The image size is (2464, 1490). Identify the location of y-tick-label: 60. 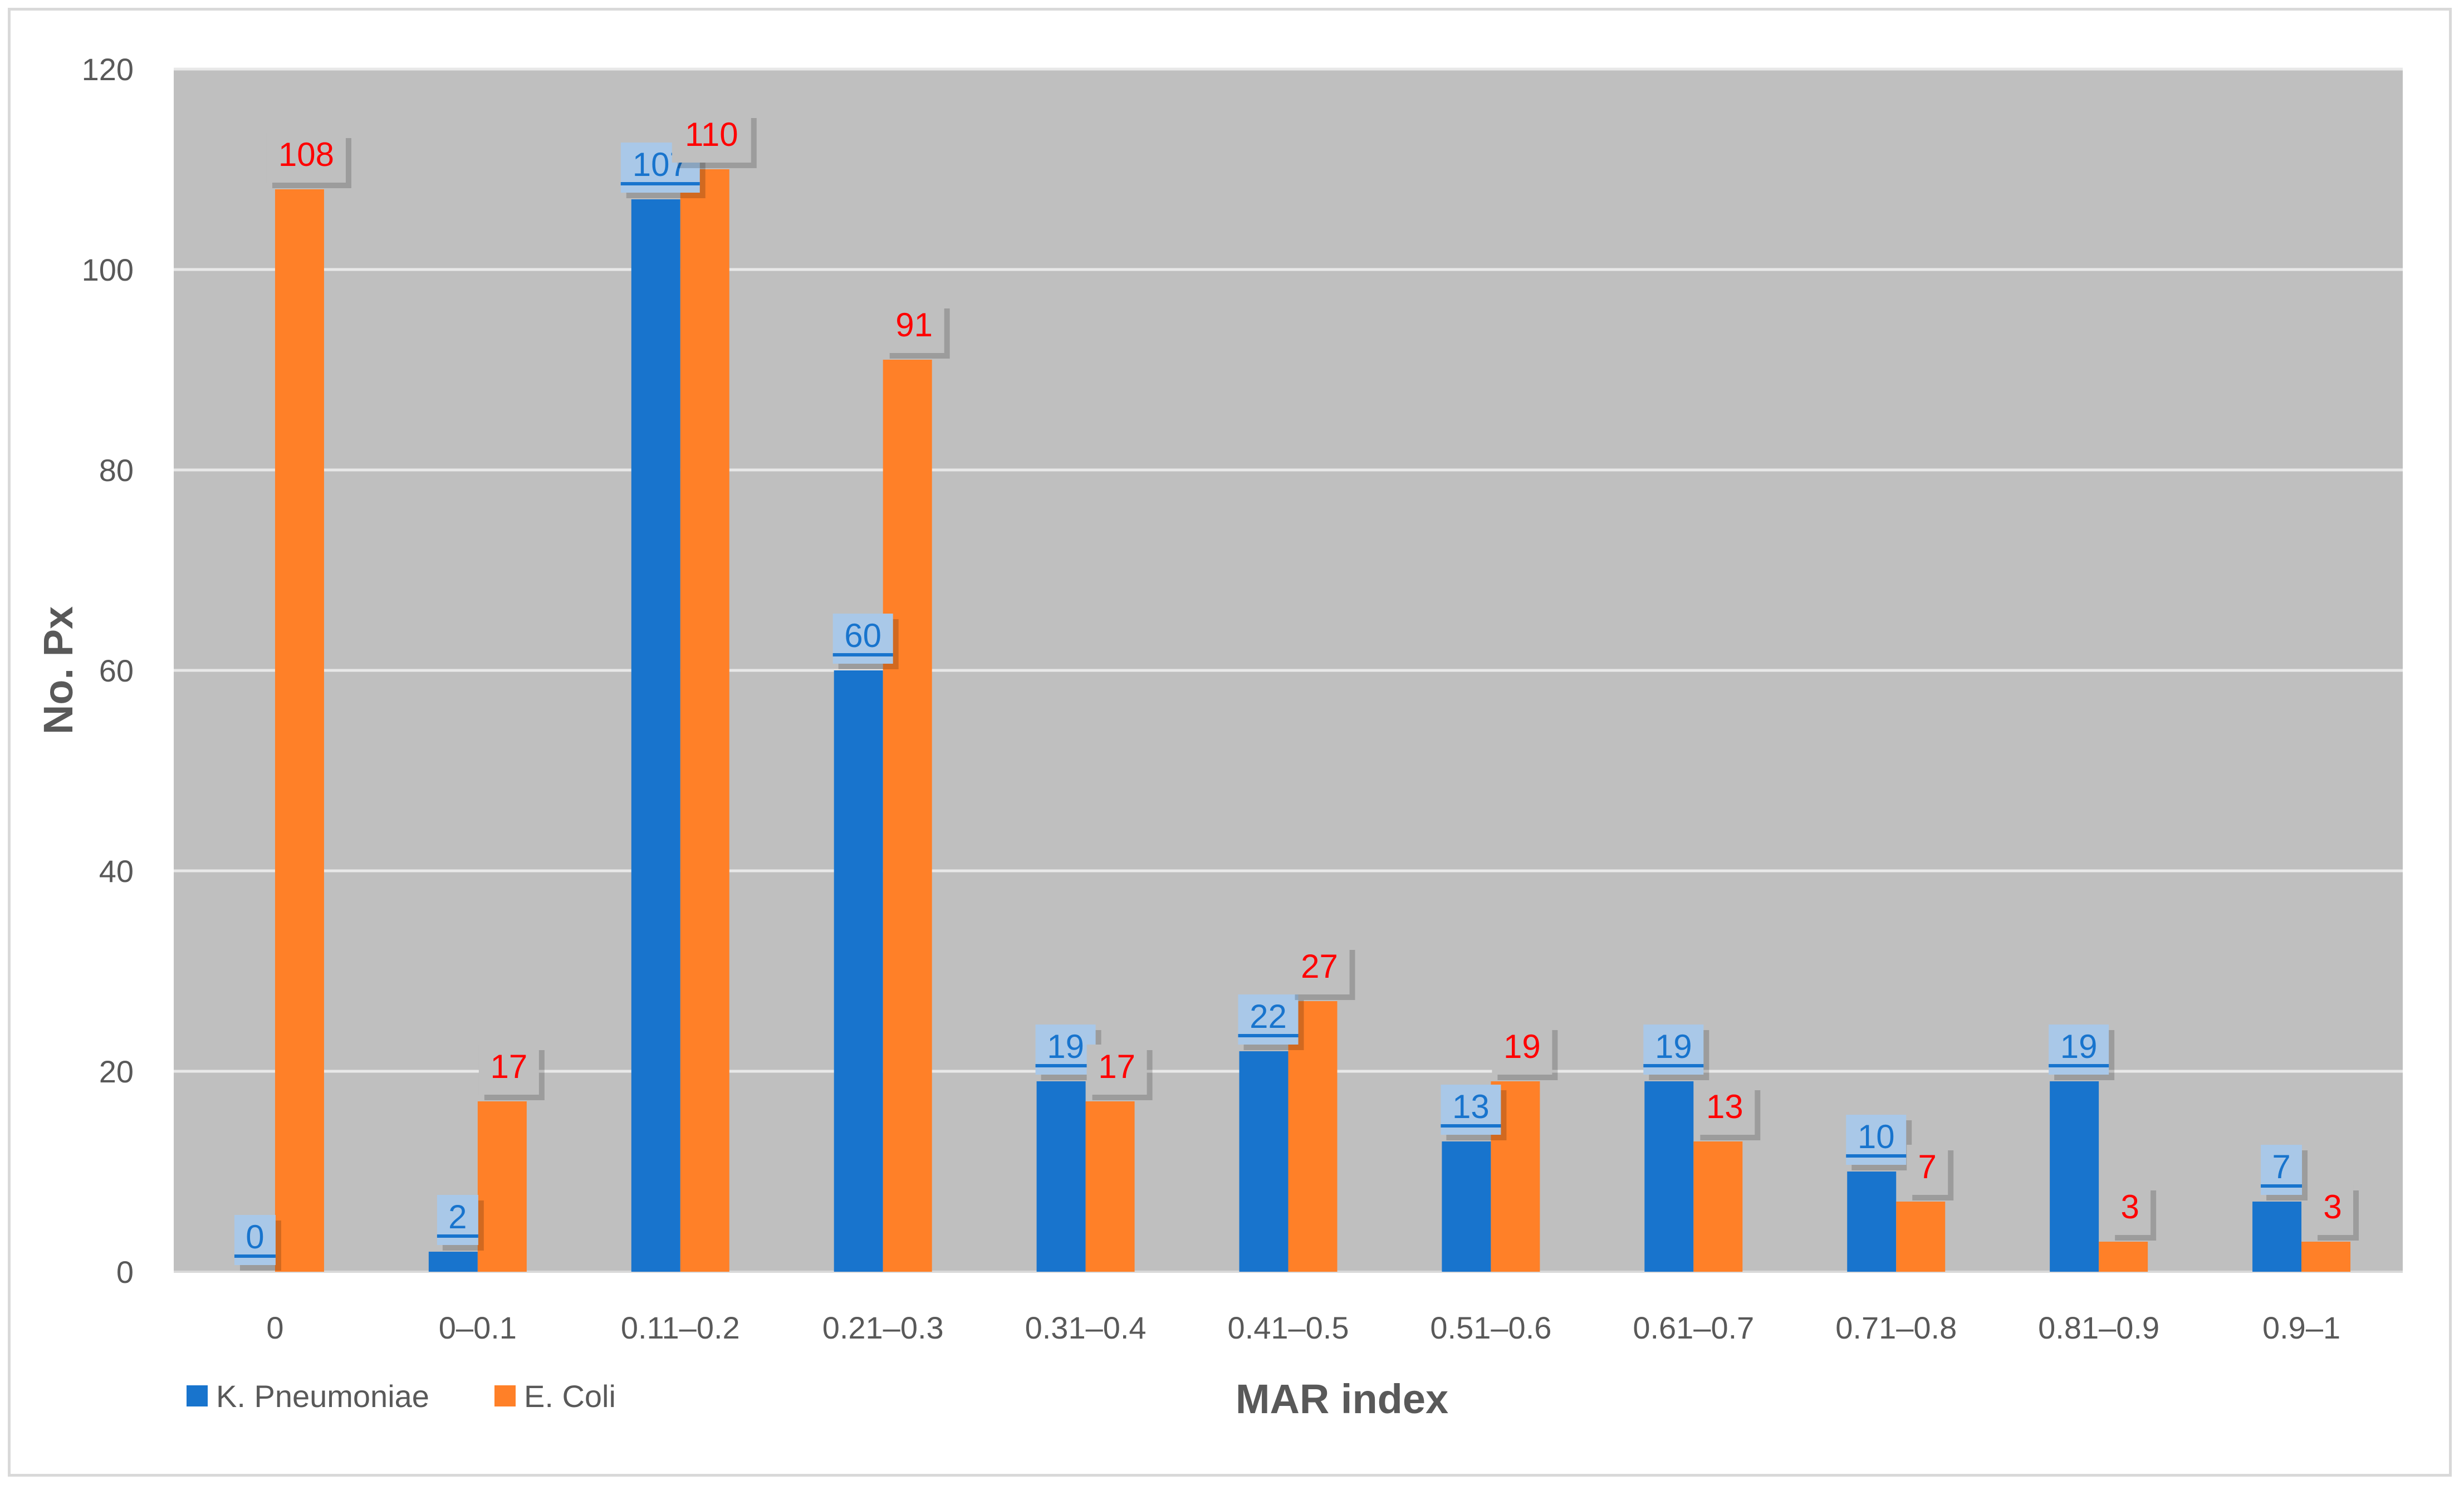
(116, 670).